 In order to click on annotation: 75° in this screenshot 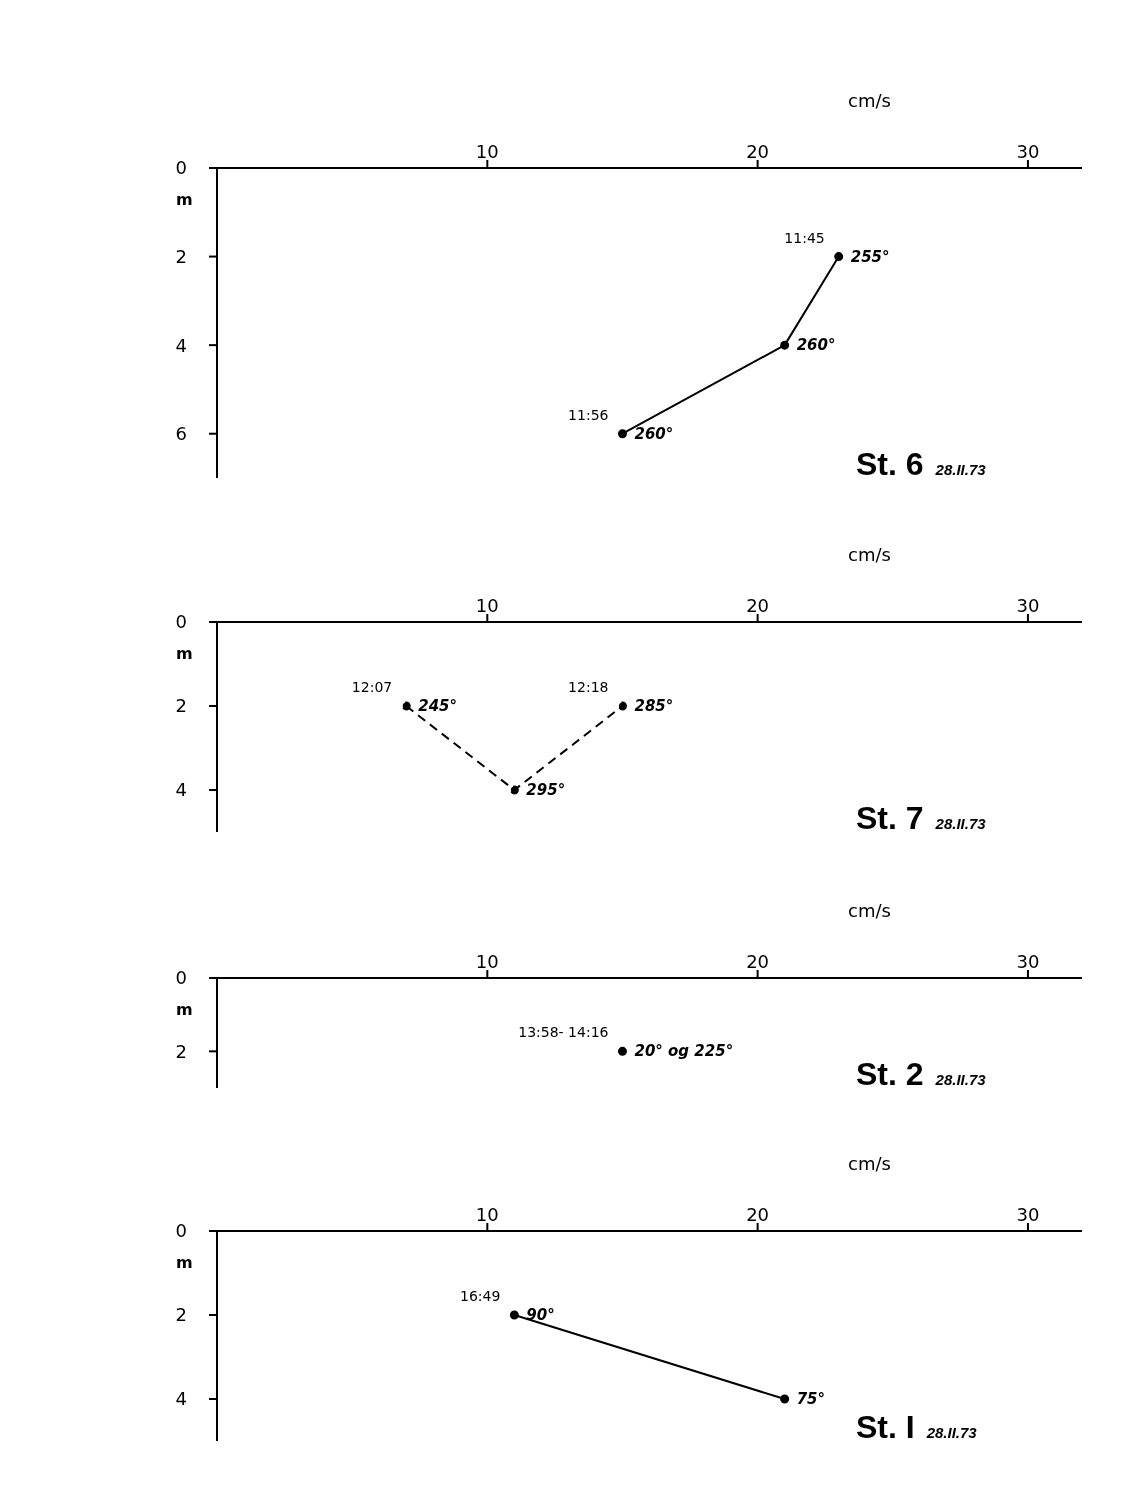, I will do `click(811, 1399)`.